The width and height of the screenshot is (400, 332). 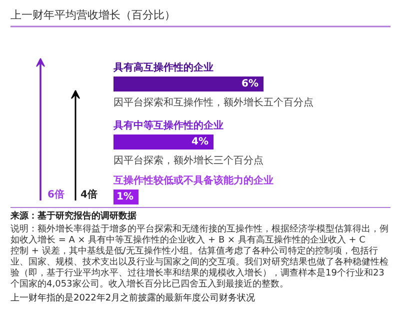 What do you see at coordinates (56, 194) in the screenshot?
I see `text: 6倍` at bounding box center [56, 194].